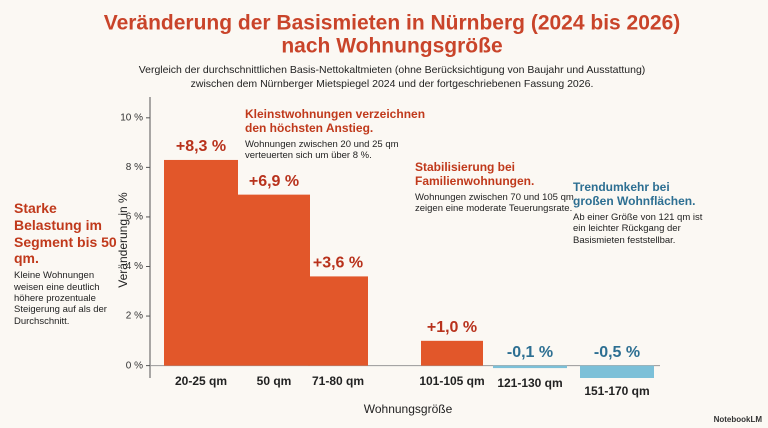  What do you see at coordinates (134, 316) in the screenshot?
I see `y-tick-label: 2 %` at bounding box center [134, 316].